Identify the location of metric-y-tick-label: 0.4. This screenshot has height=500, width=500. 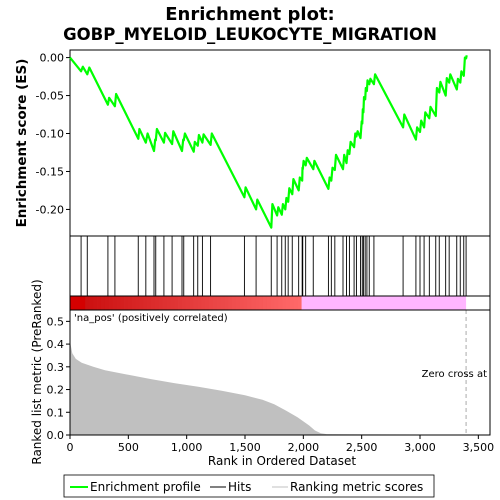
(56, 344).